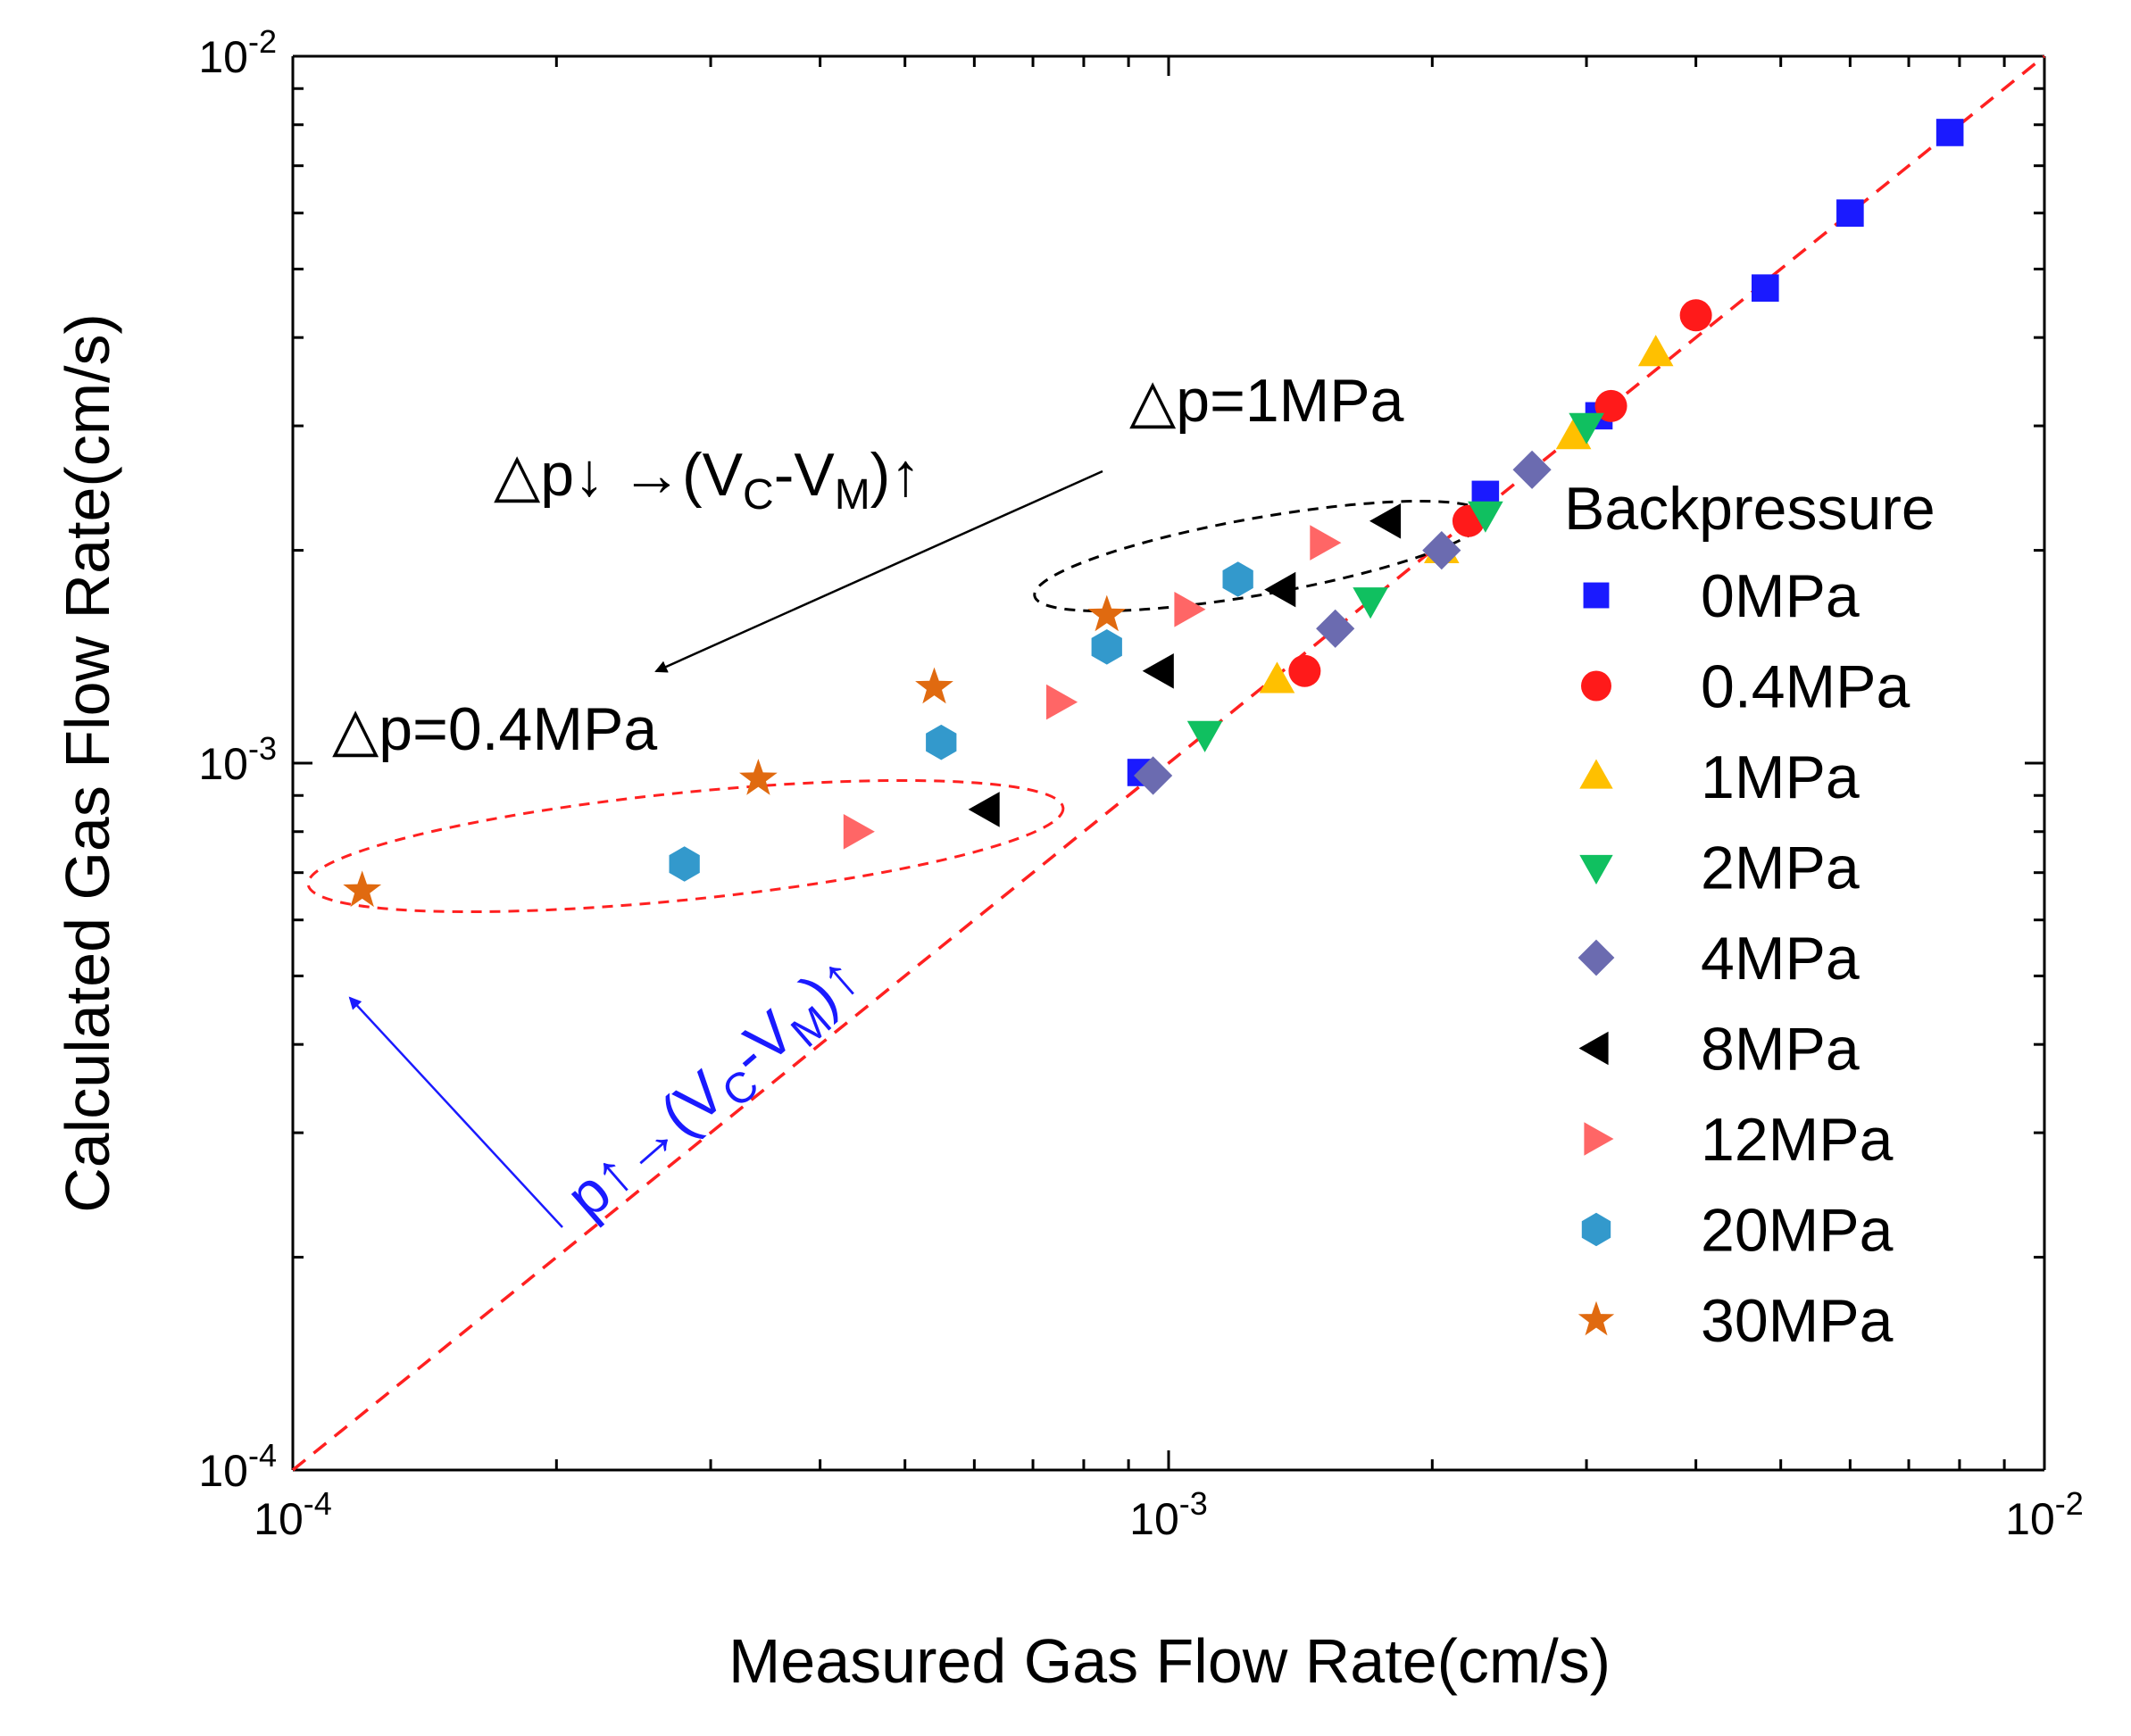 The image size is (2131, 1736). What do you see at coordinates (1193, 1503) in the screenshot?
I see `x-tick-label-exp: -3` at bounding box center [1193, 1503].